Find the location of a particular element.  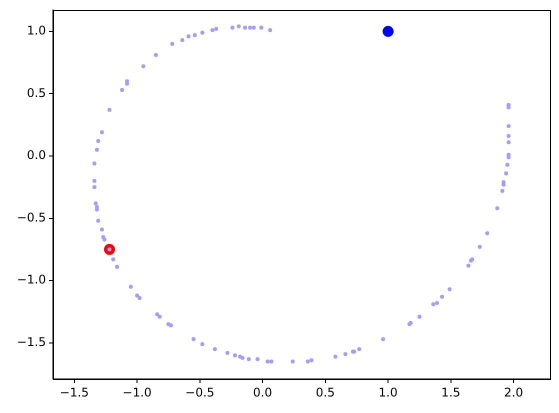

x-tick-label: −1.0 is located at coordinates (137, 392).